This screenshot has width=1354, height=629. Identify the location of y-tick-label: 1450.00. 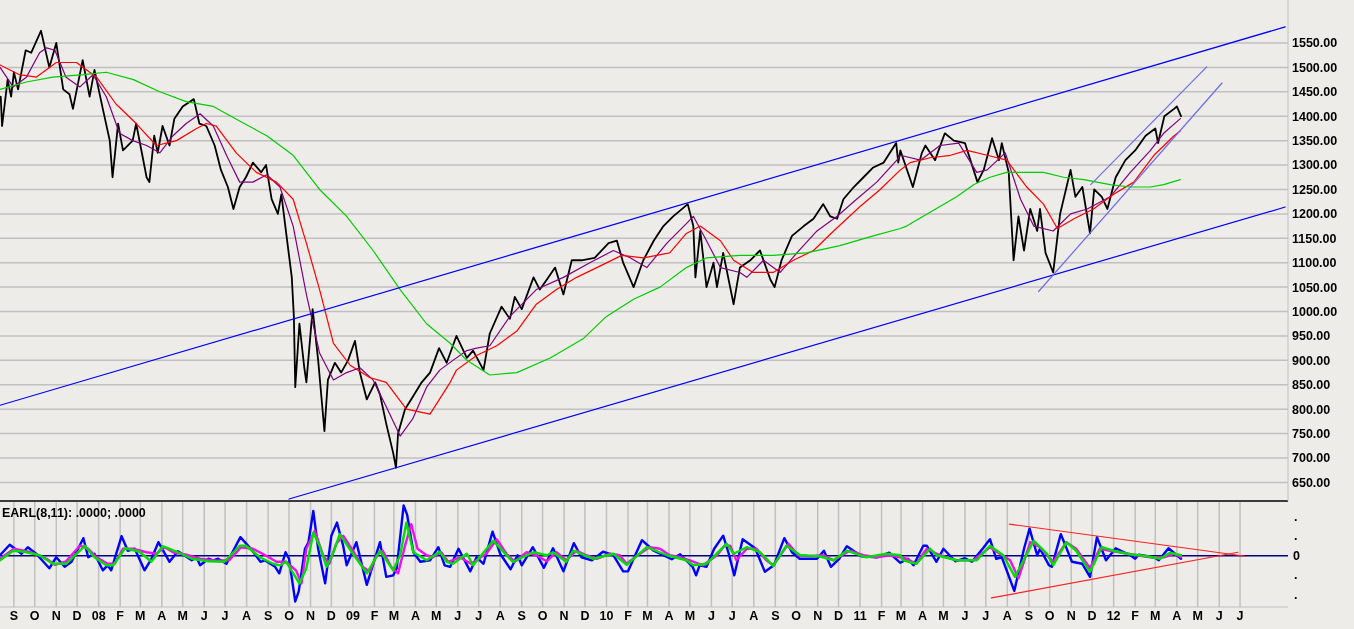
(1315, 92).